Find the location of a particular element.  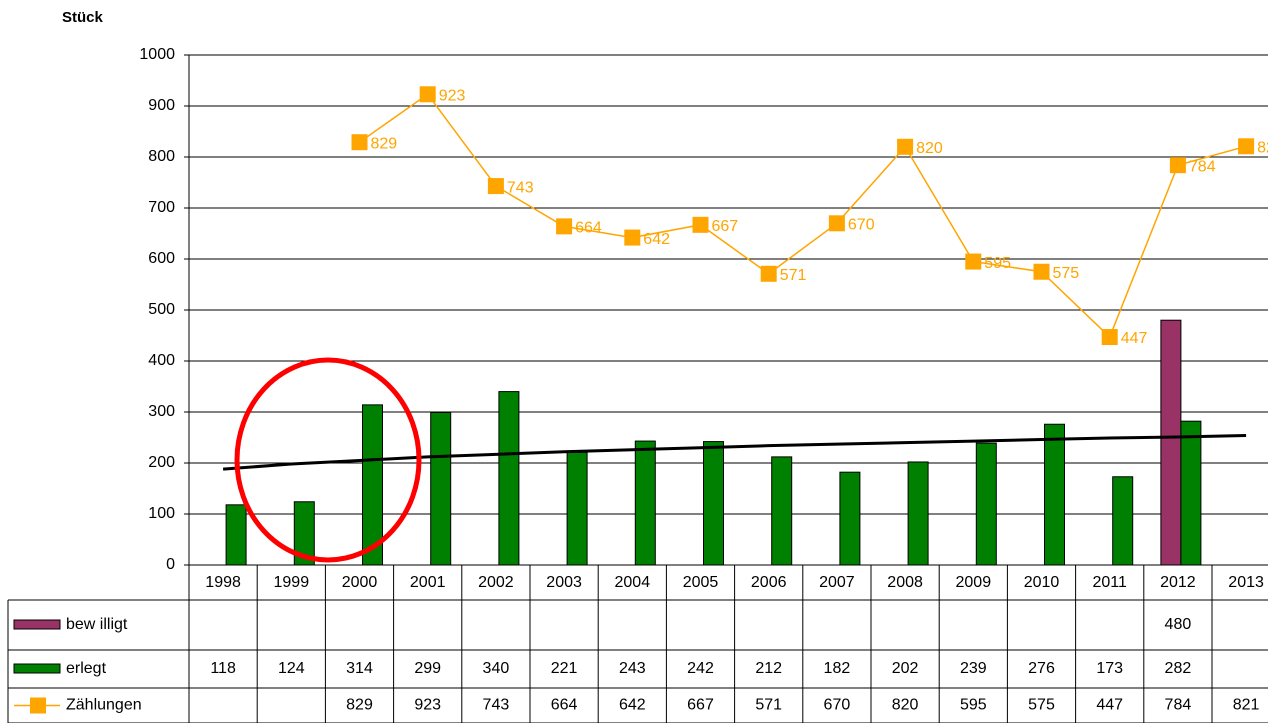

x-tick-label: 2011 is located at coordinates (1109, 582).